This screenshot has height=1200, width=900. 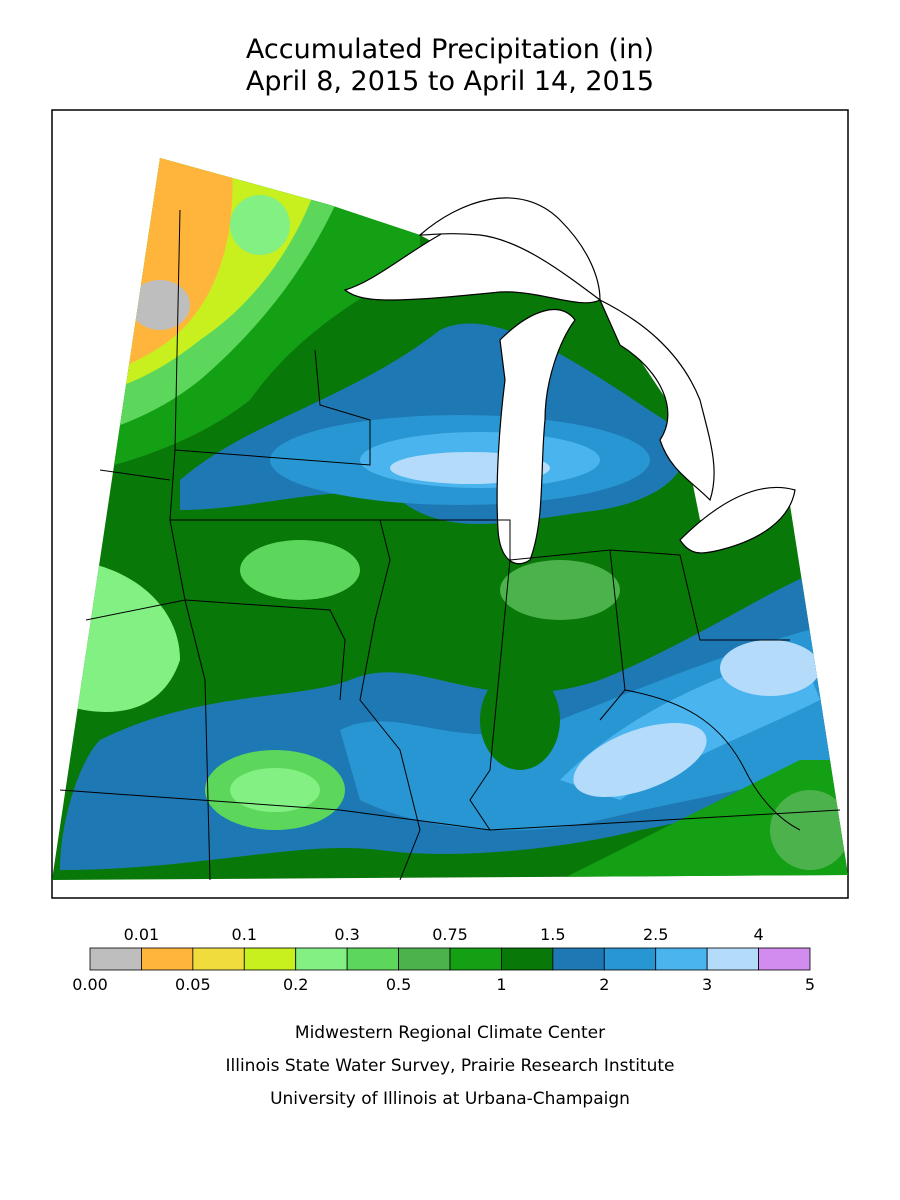 I want to click on legend-label: 4, so click(x=758, y=934).